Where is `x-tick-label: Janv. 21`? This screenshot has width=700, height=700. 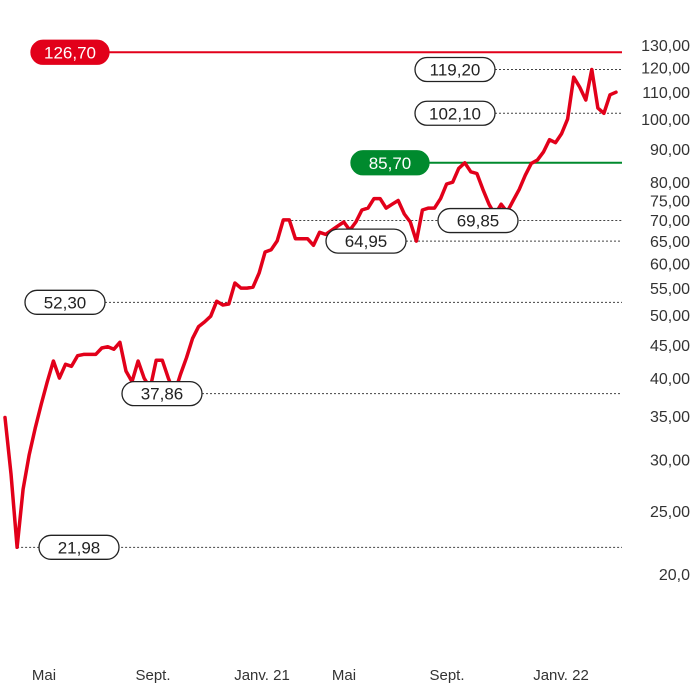
x-tick-label: Janv. 21 is located at coordinates (262, 675).